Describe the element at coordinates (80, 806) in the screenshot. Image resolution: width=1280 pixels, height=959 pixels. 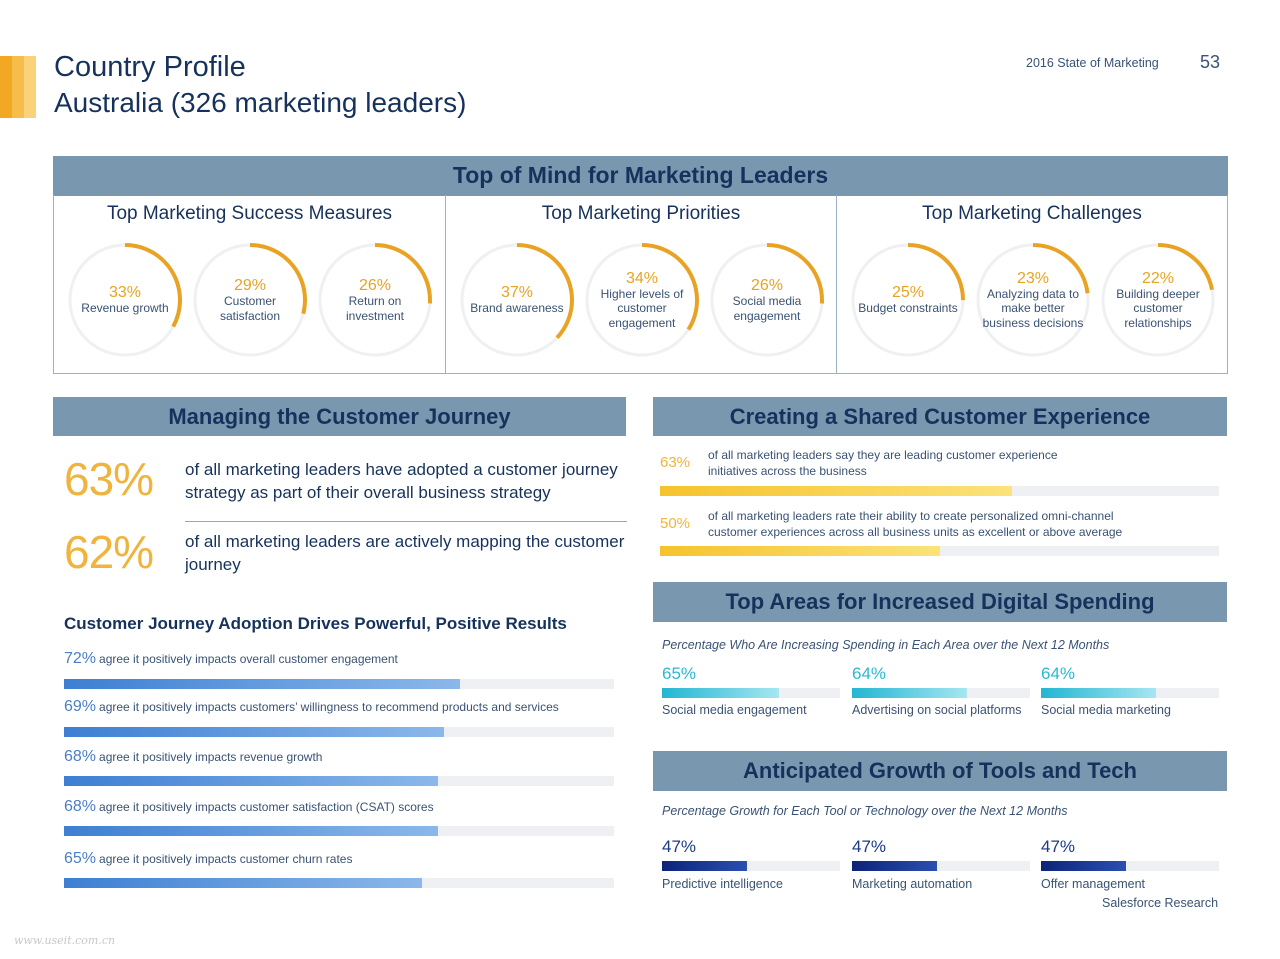
I see `result-percent: 68%` at that location.